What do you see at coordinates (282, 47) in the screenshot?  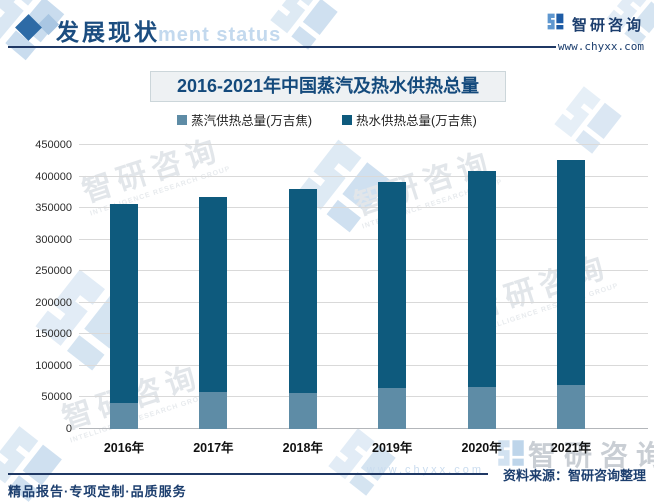 I see `header-divider` at bounding box center [282, 47].